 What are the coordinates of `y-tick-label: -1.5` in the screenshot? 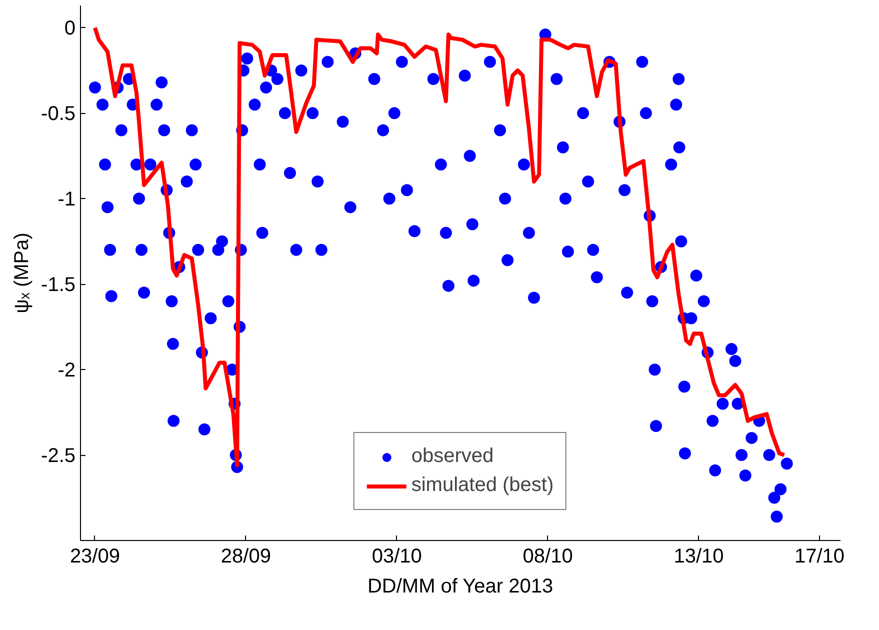 It's located at (58, 285).